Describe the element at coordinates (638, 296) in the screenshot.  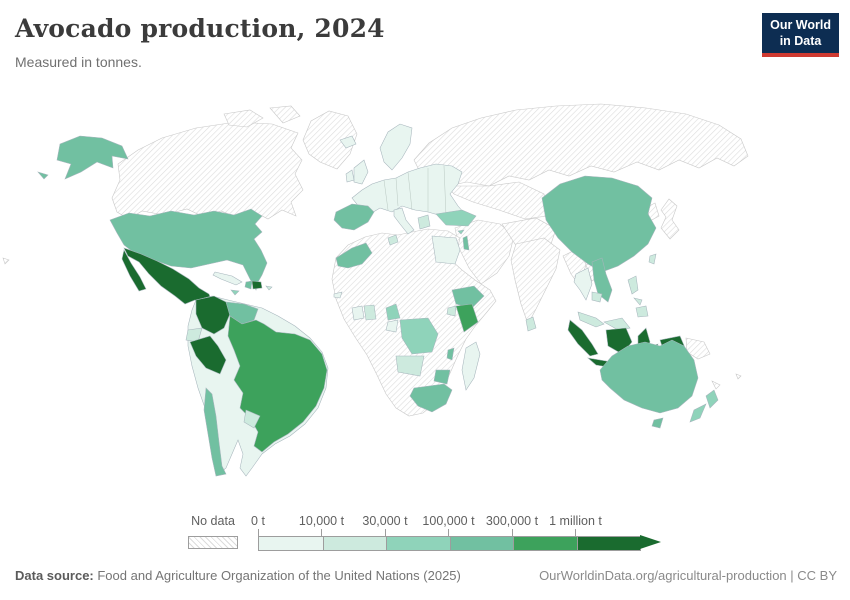
I see `country-philippines` at that location.